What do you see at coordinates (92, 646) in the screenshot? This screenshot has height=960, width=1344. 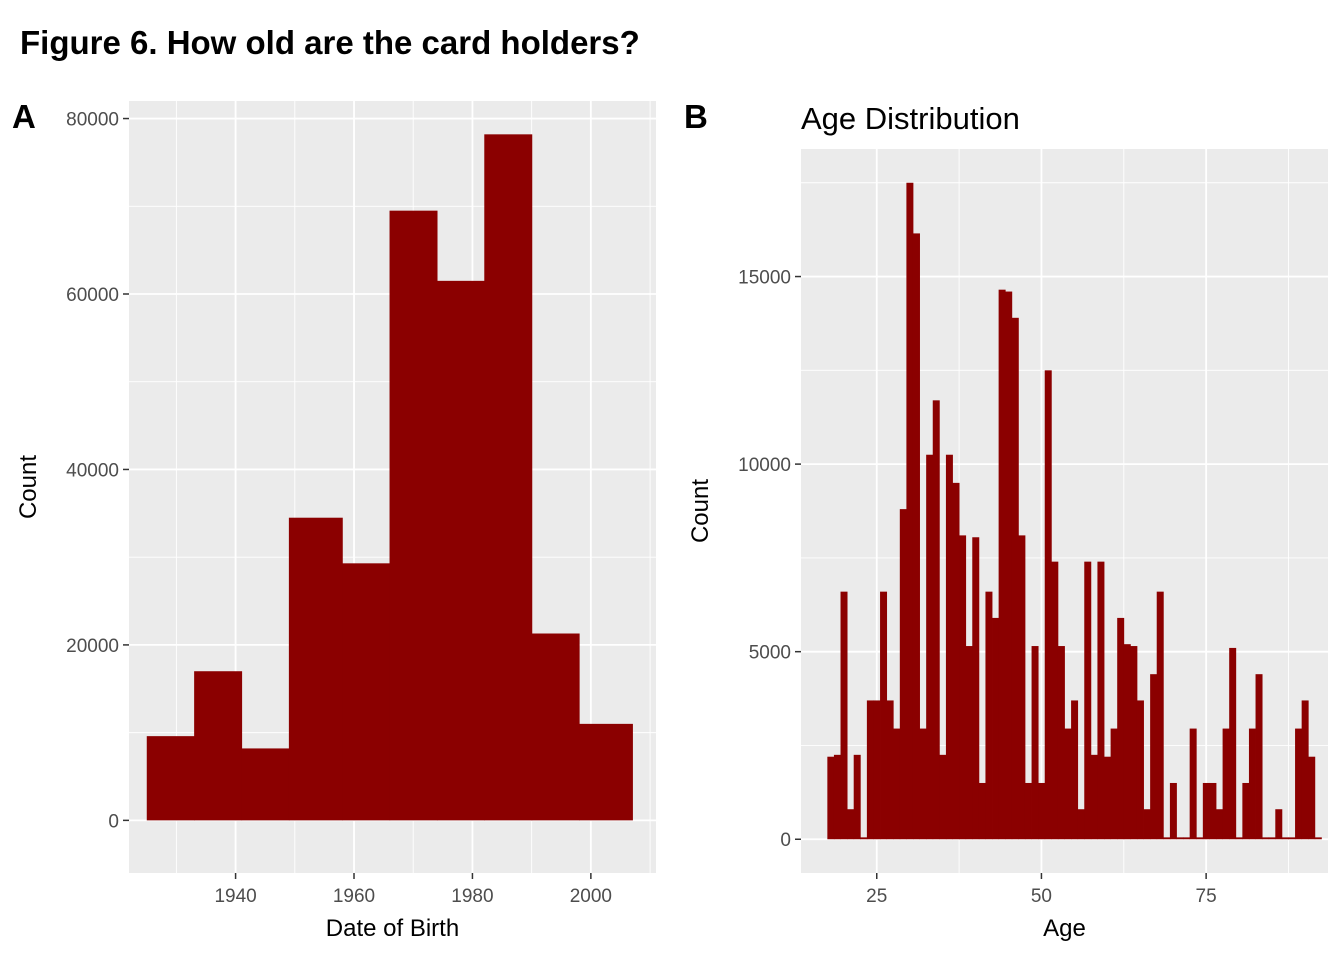 I see `y-tick-label: 20000` at bounding box center [92, 646].